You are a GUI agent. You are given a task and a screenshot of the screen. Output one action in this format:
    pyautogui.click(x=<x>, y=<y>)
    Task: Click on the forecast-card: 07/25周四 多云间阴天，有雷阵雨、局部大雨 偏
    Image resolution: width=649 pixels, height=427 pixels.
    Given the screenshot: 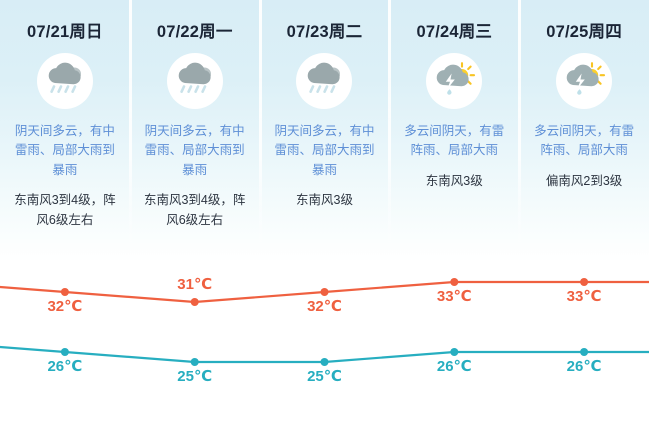 What is the action you would take?
    pyautogui.click(x=583, y=131)
    